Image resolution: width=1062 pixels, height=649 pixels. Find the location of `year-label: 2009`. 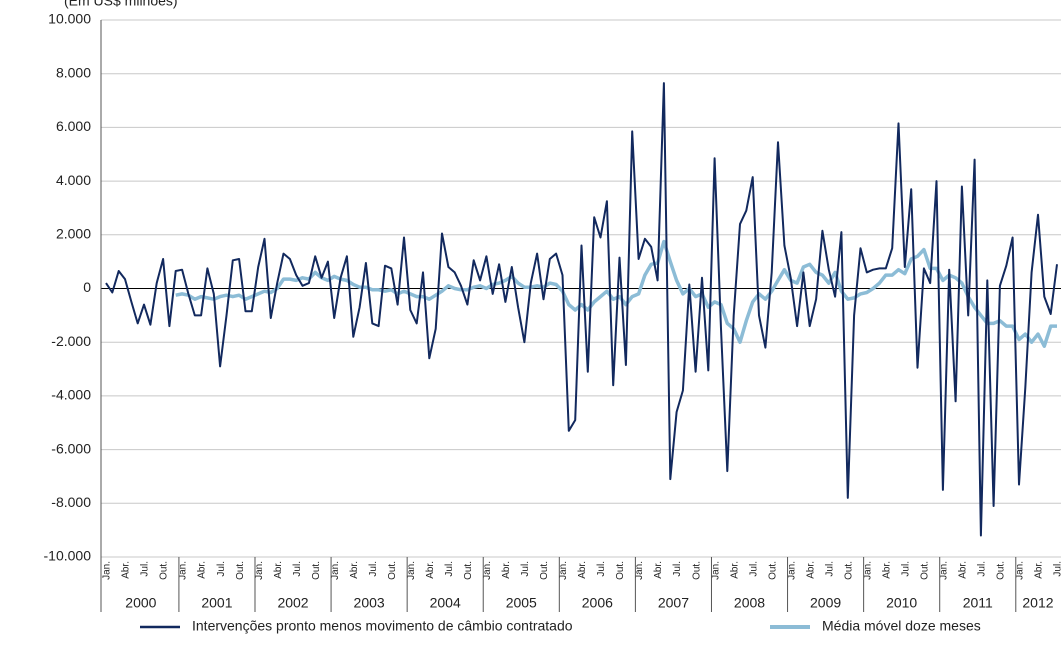

year-label: 2009 is located at coordinates (825, 603).